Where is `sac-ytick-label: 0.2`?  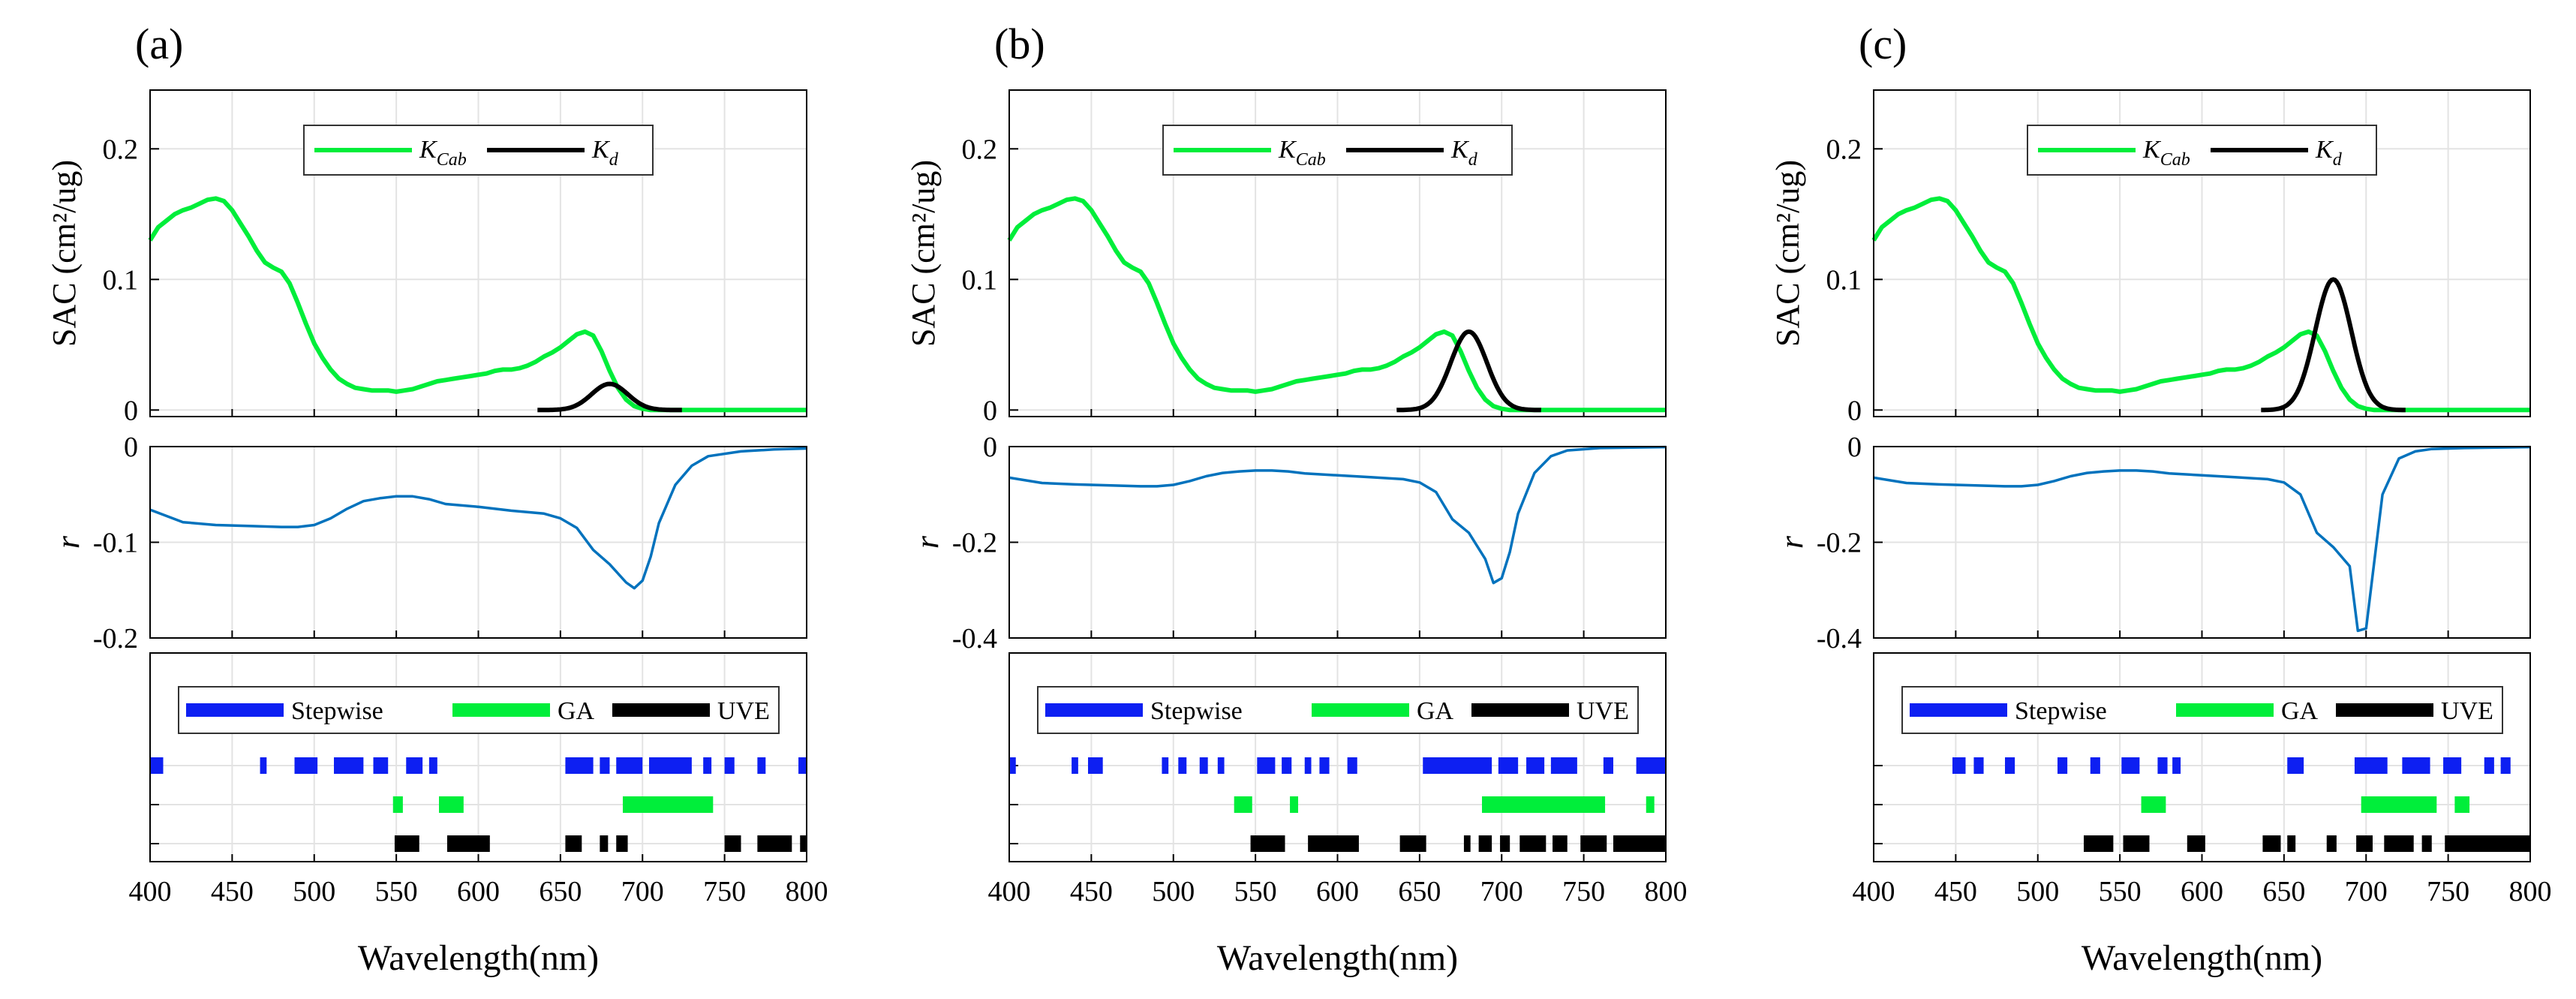
sac-ytick-label: 0.2 is located at coordinates (980, 149).